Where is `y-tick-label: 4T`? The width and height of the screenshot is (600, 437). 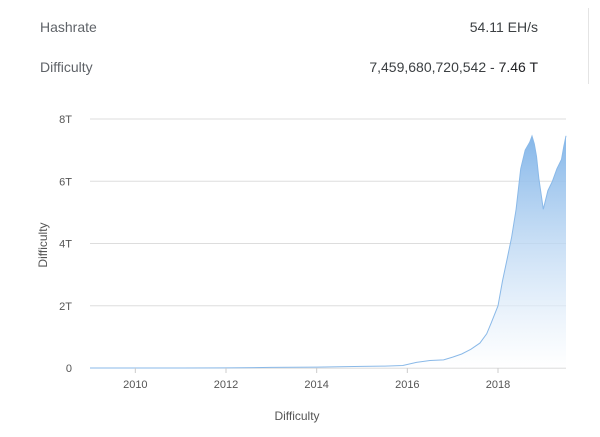
y-tick-label: 4T is located at coordinates (65, 245).